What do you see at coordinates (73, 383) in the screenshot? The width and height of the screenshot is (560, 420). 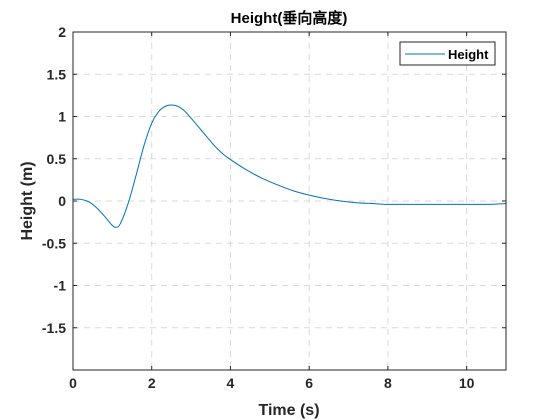 I see `x-tick-label: 0` at bounding box center [73, 383].